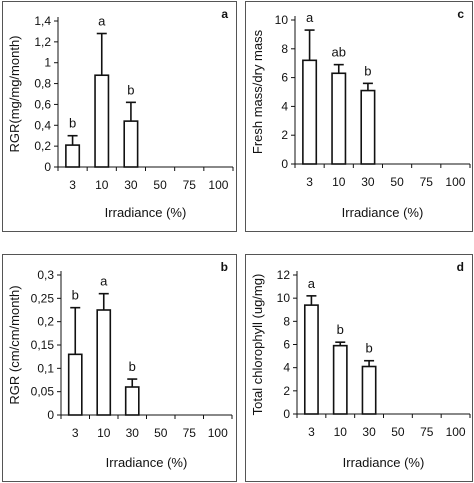 The height and width of the screenshot is (483, 474). What do you see at coordinates (14, 93) in the screenshot?
I see `y-axis-label: RGR(mg/mg/month)` at bounding box center [14, 93].